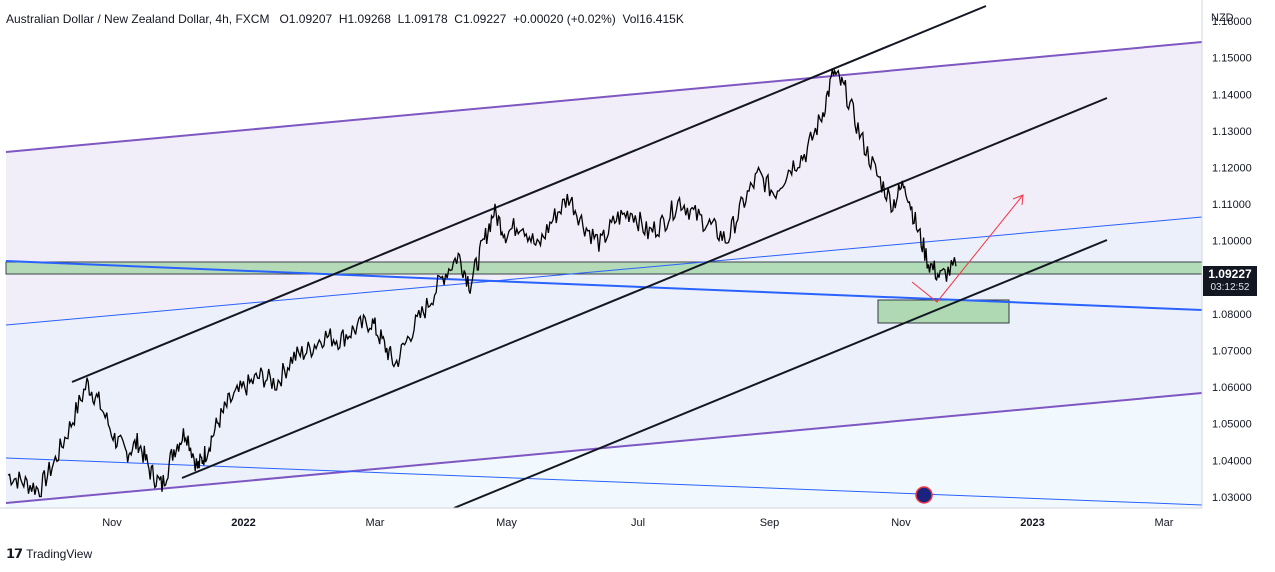 Image resolution: width=1275 pixels, height=572 pixels. I want to click on price-tick-label: 1.16000, so click(1232, 22).